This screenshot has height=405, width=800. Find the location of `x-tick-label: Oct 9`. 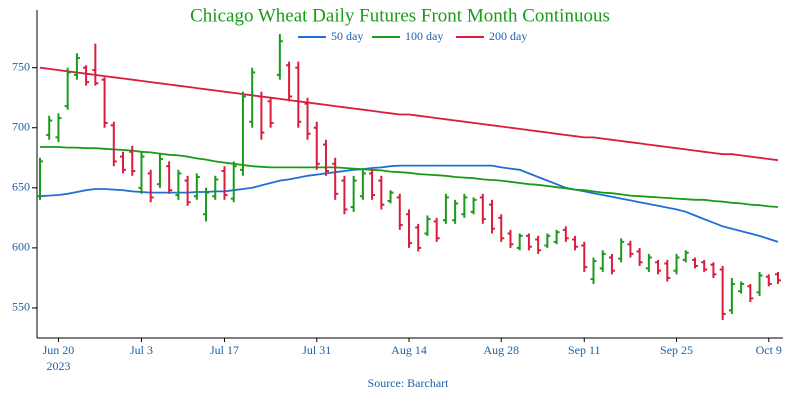

x-tick-label: Oct 9 is located at coordinates (769, 350).